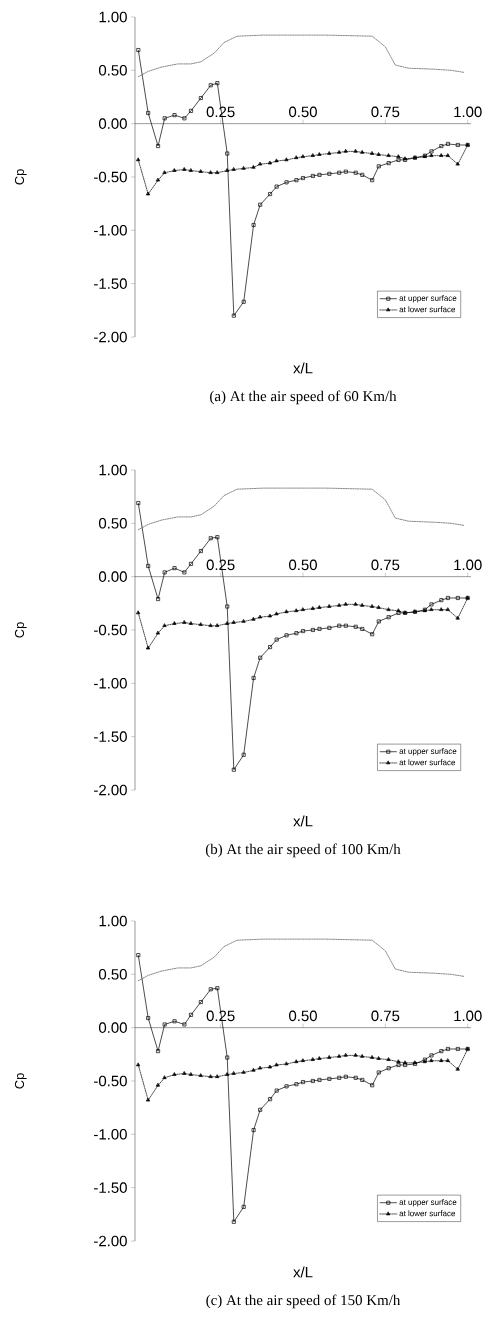  What do you see at coordinates (113, 921) in the screenshot?
I see `y-tick-label: 1.00` at bounding box center [113, 921].